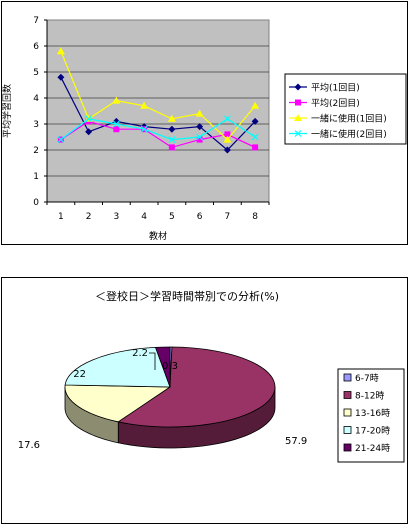 The width and height of the screenshot is (410, 526). I want to click on y-tick-label: 6, so click(36, 47).